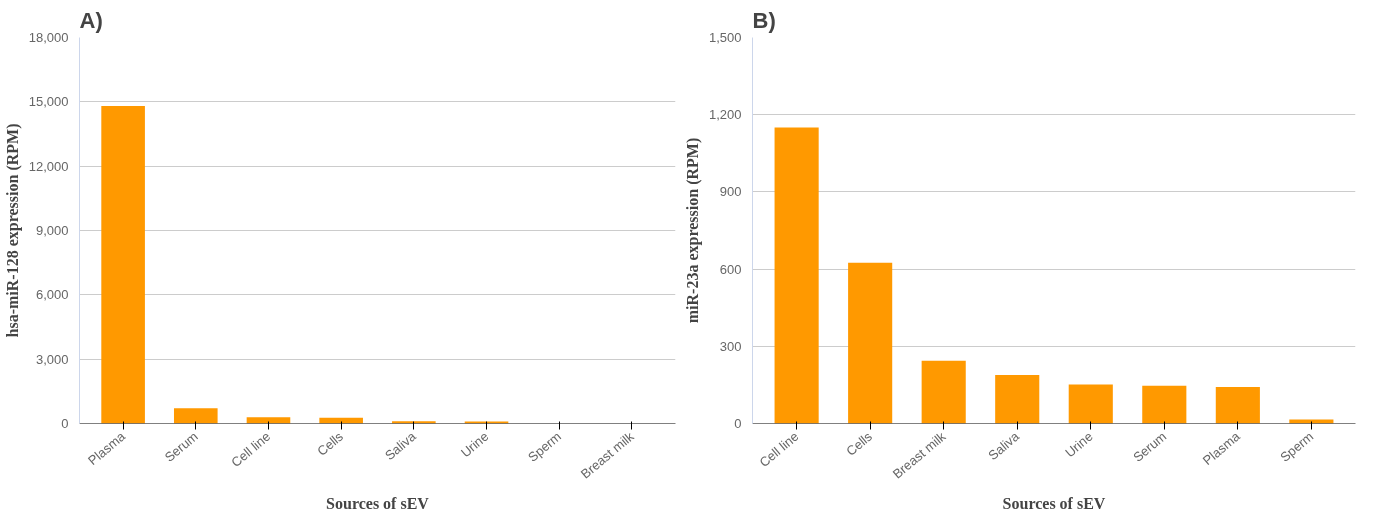 The width and height of the screenshot is (1377, 525). I want to click on y-tick-label: 900, so click(730, 192).